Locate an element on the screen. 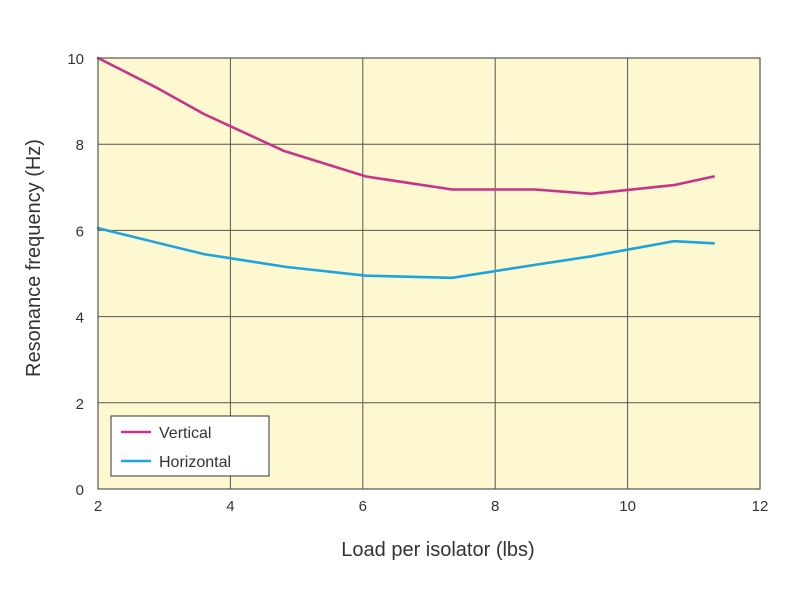 This screenshot has width=797, height=600. legend: Vertical Horizontal is located at coordinates (190, 446).